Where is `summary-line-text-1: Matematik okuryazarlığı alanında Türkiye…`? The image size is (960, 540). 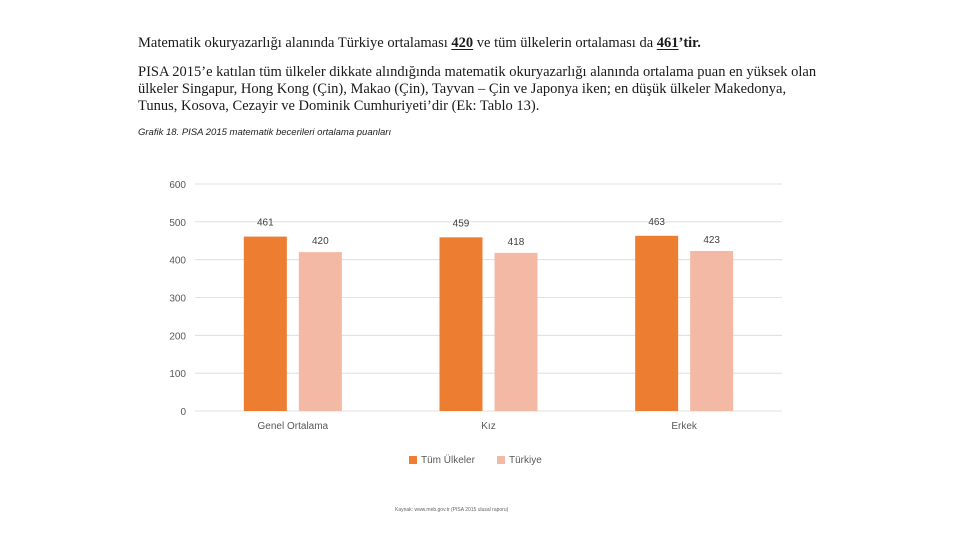
summary-line-text-1: Matematik okuryazarlığı alanında Türkiye… is located at coordinates (295, 43).